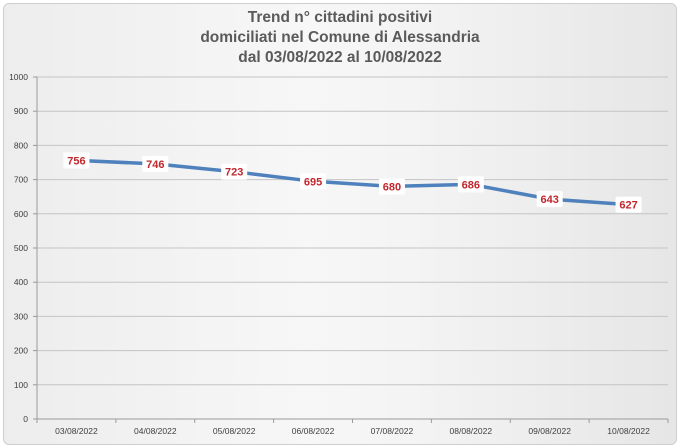 The image size is (680, 448). I want to click on y-tick-label: 300, so click(21, 316).